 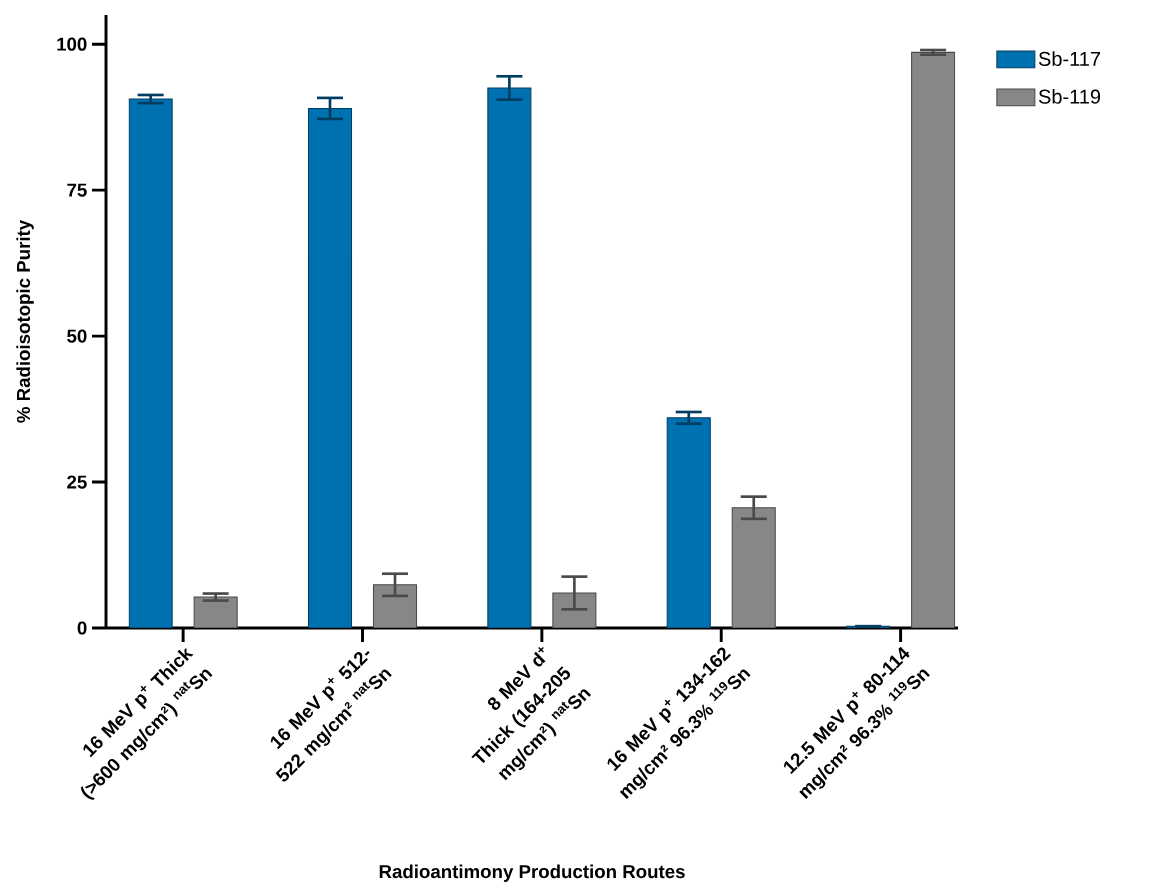 What do you see at coordinates (25, 321) in the screenshot?
I see `y-axis-title: % Radioisotopic Purity` at bounding box center [25, 321].